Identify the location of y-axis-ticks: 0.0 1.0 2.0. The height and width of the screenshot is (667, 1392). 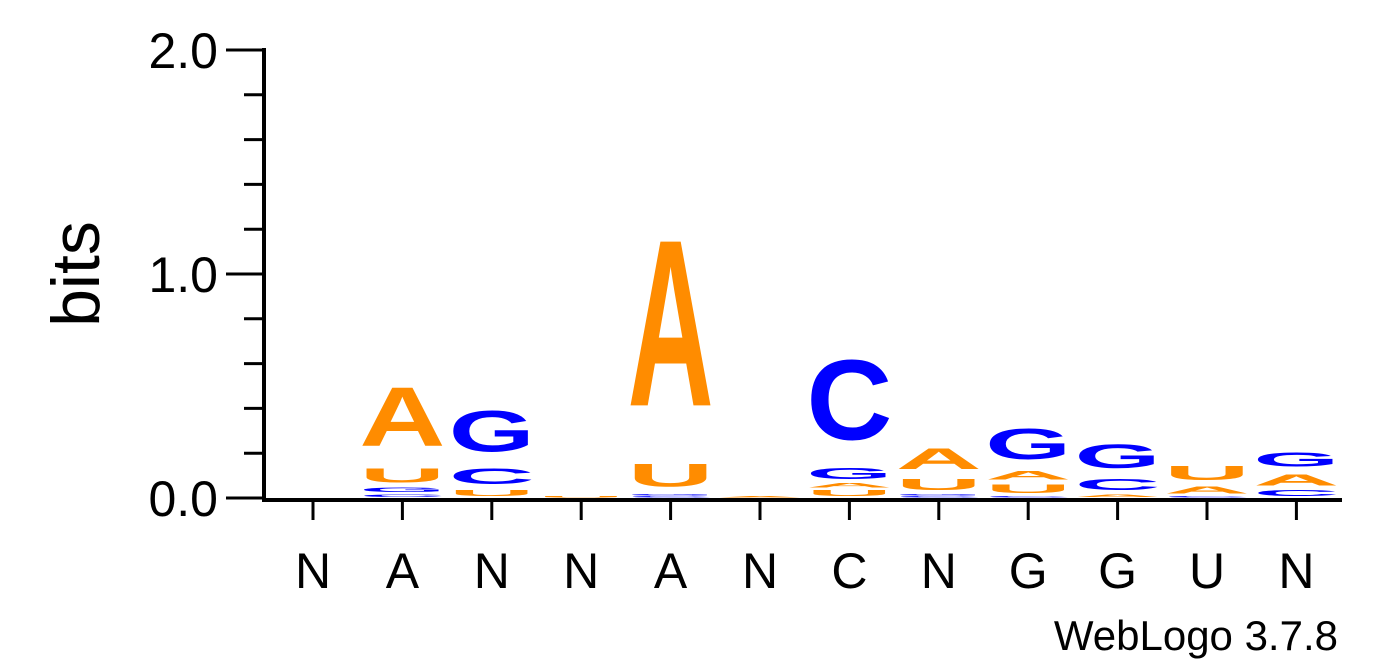
(206, 275).